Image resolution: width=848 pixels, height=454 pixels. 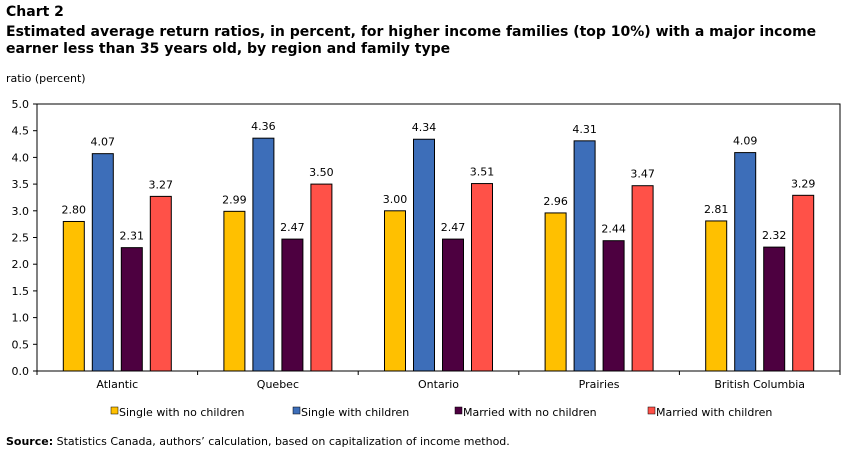 What do you see at coordinates (395, 199) in the screenshot?
I see `bar-value-label: 3.00` at bounding box center [395, 199].